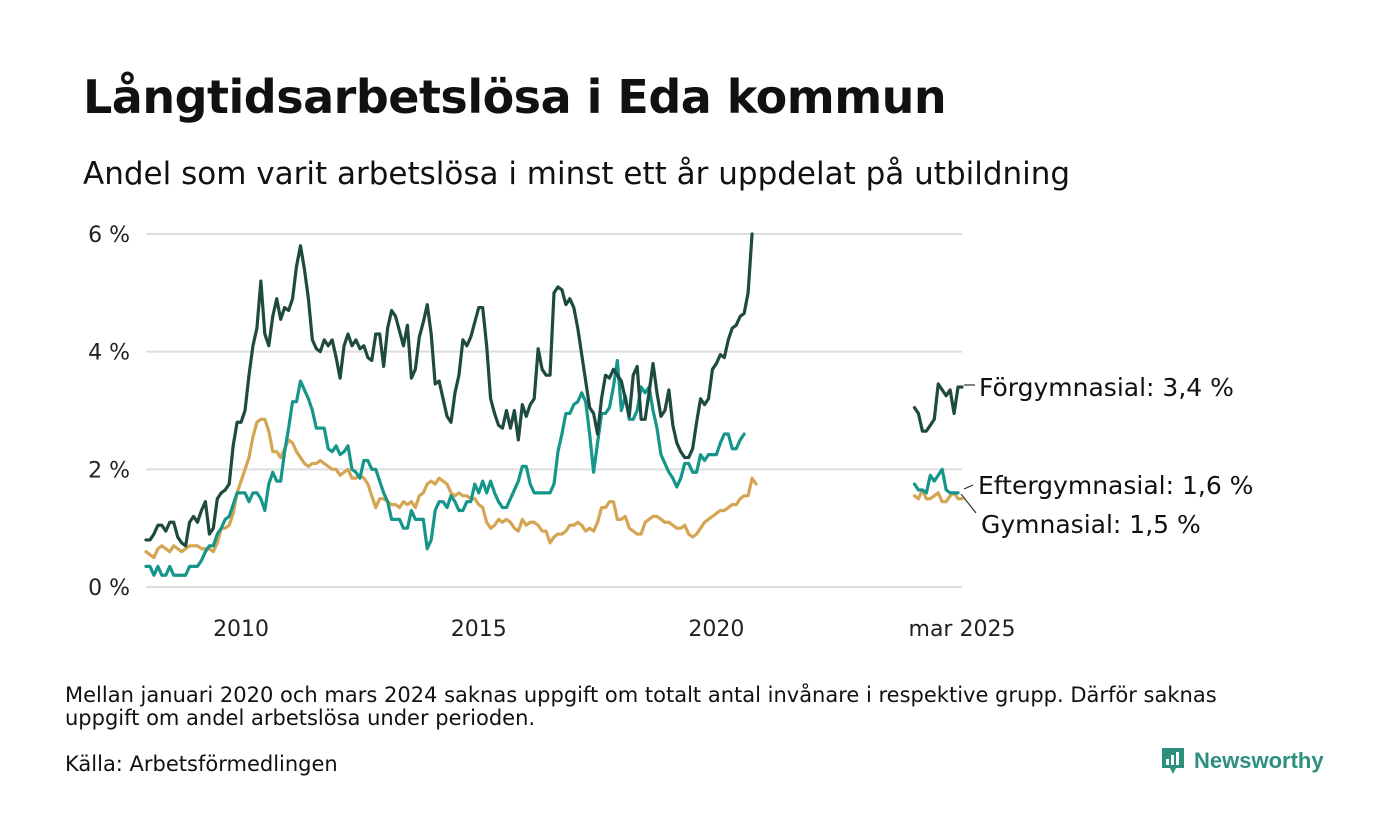  Describe the element at coordinates (201, 764) in the screenshot. I see `source-credit: Källa: Arbetsförmedlingen` at that location.